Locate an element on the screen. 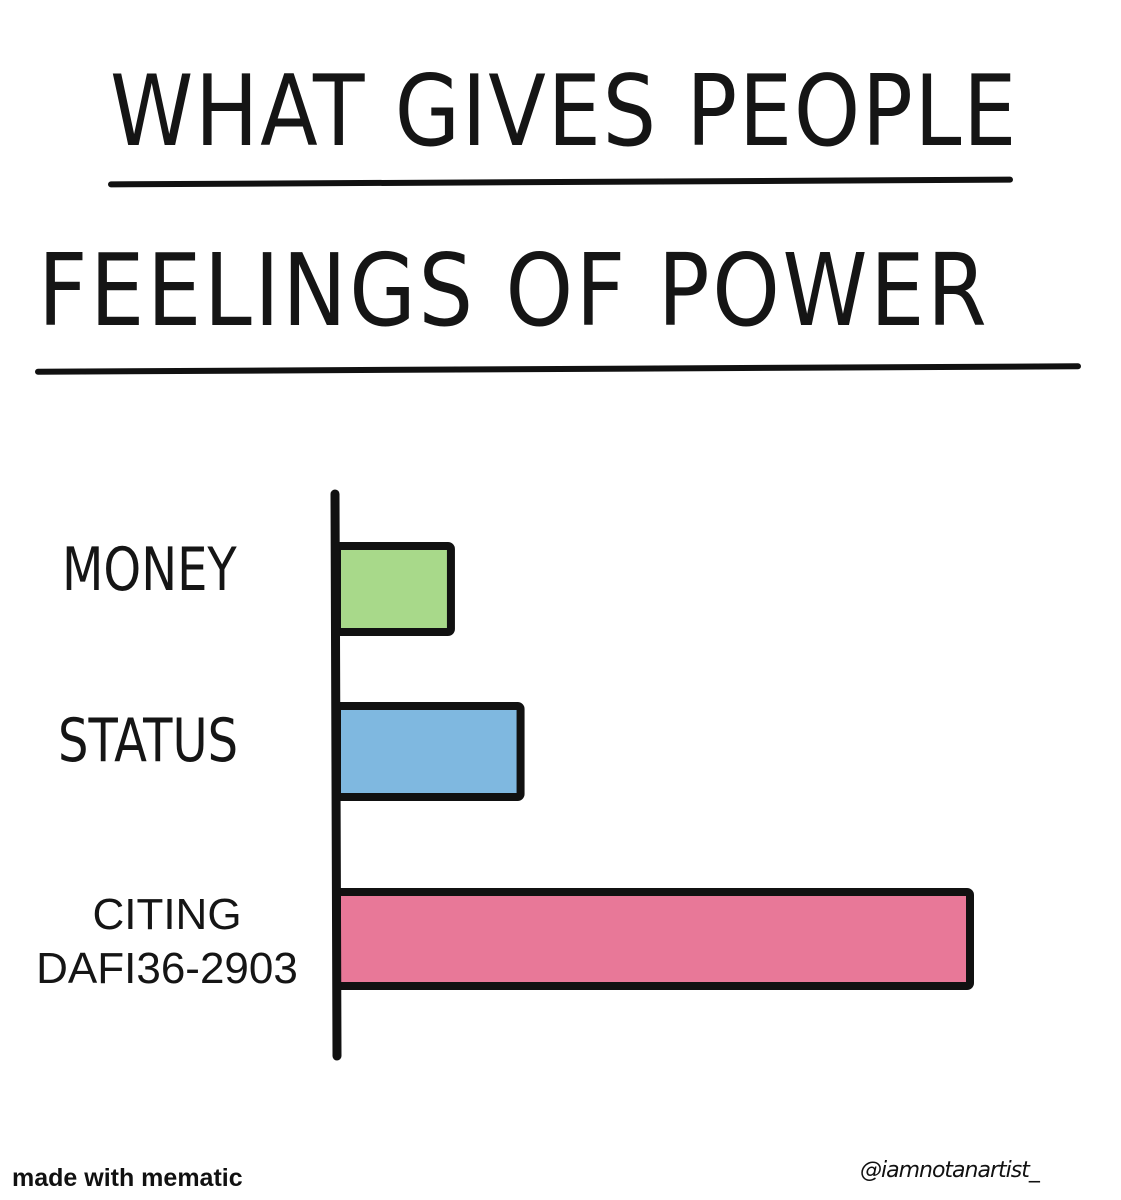 The image size is (1121, 1200). category-label-citing-line-1: CITING is located at coordinates (167, 914).